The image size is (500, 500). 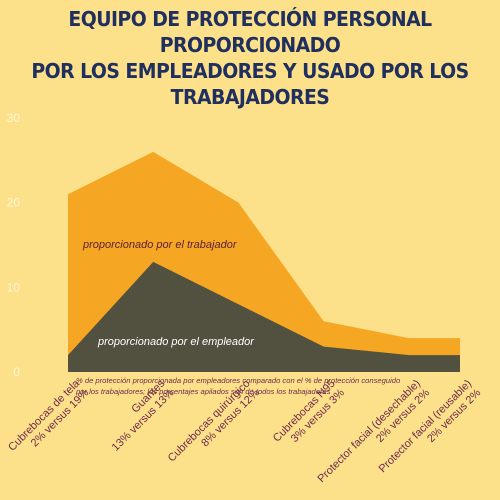 What do you see at coordinates (14, 118) in the screenshot?
I see `y-tick-label: 30` at bounding box center [14, 118].